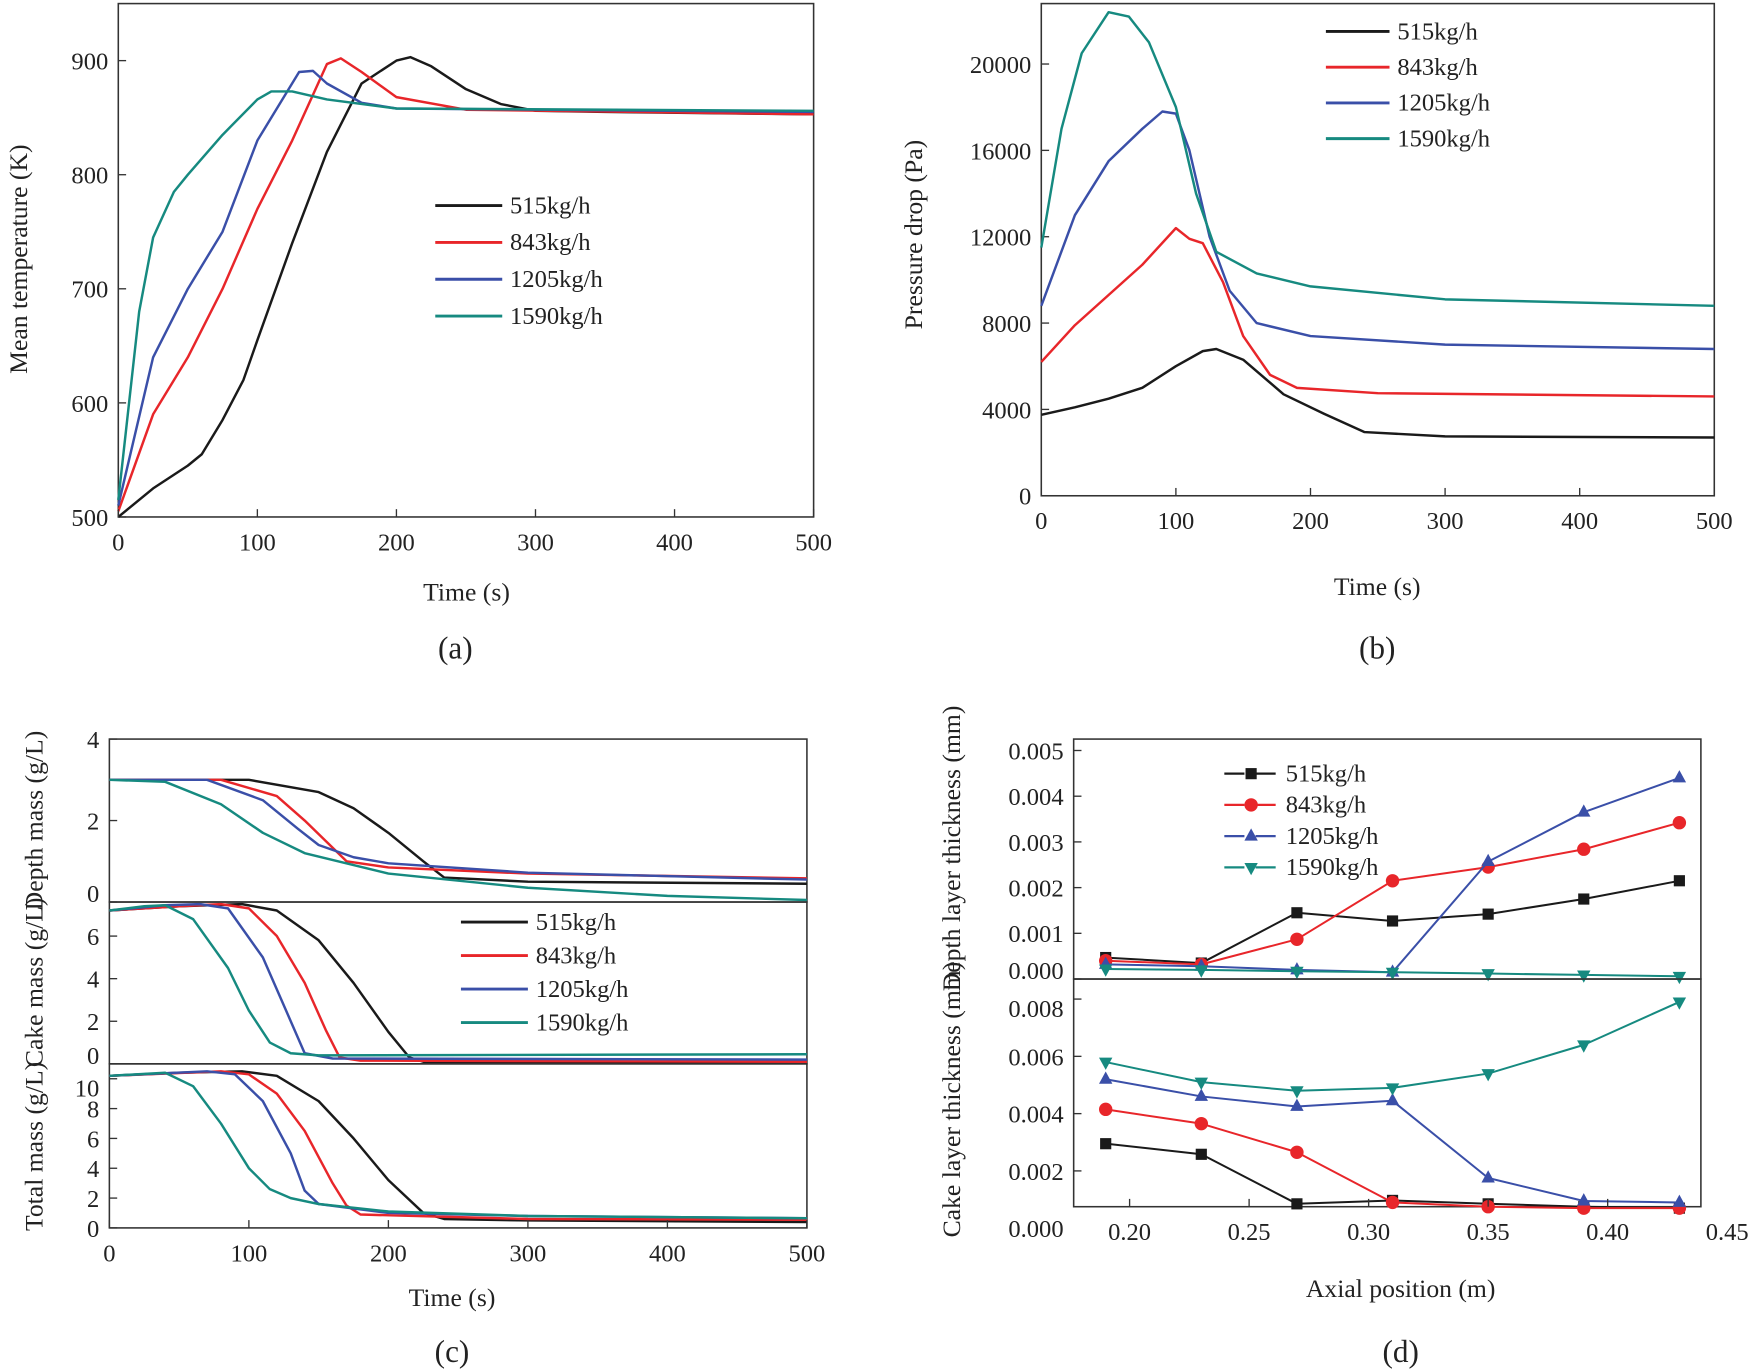  What do you see at coordinates (1035, 1009) in the screenshot?
I see `y-tick-label: 0.008` at bounding box center [1035, 1009].